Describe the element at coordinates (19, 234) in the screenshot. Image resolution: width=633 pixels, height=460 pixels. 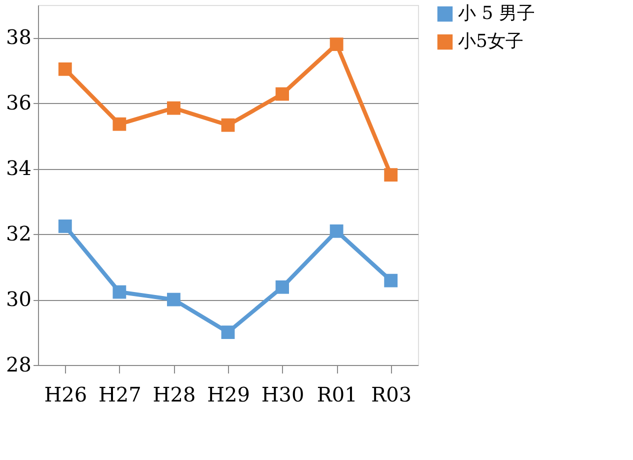
I see `y-tick-label: 32` at that location.